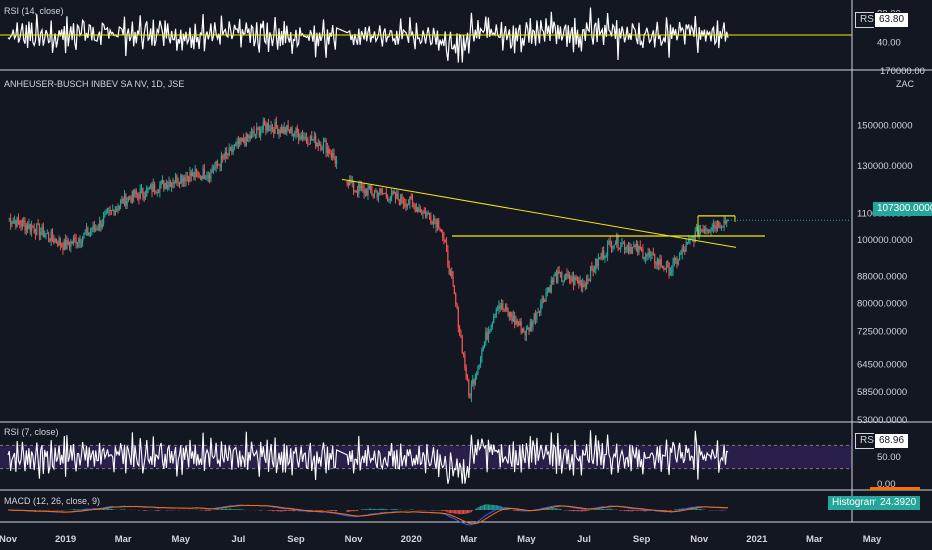 This screenshot has width=932, height=550. I want to click on macd-tag-name: Histogram, so click(855, 503).